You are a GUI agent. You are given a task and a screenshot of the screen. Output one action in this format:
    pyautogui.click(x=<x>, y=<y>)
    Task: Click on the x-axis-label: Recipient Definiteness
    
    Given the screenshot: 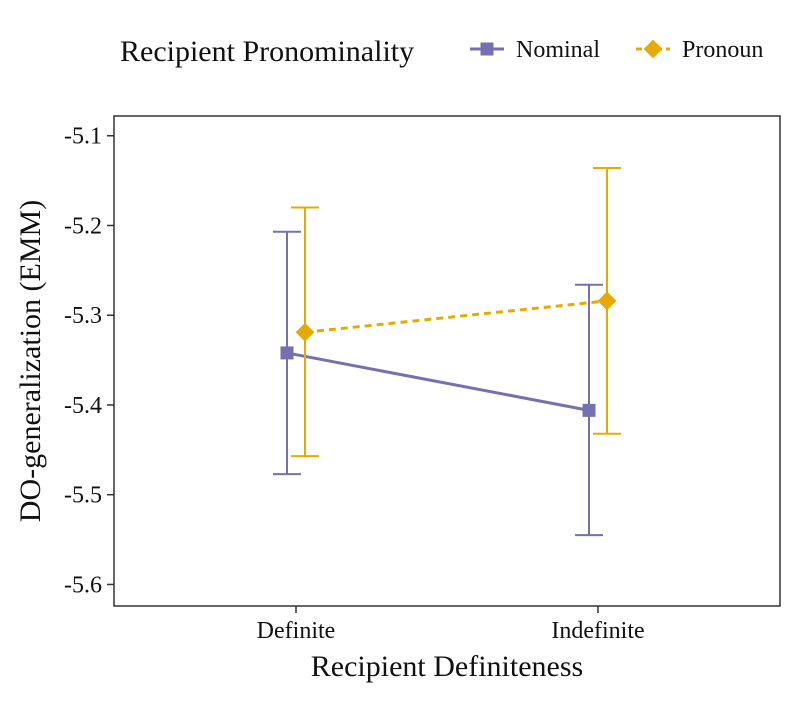 What is the action you would take?
    pyautogui.click(x=447, y=666)
    